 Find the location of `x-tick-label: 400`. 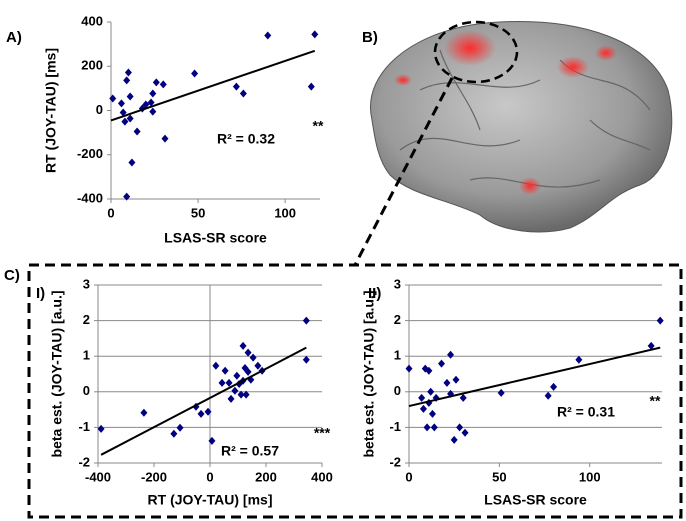

x-tick-label: 400 is located at coordinates (322, 476).